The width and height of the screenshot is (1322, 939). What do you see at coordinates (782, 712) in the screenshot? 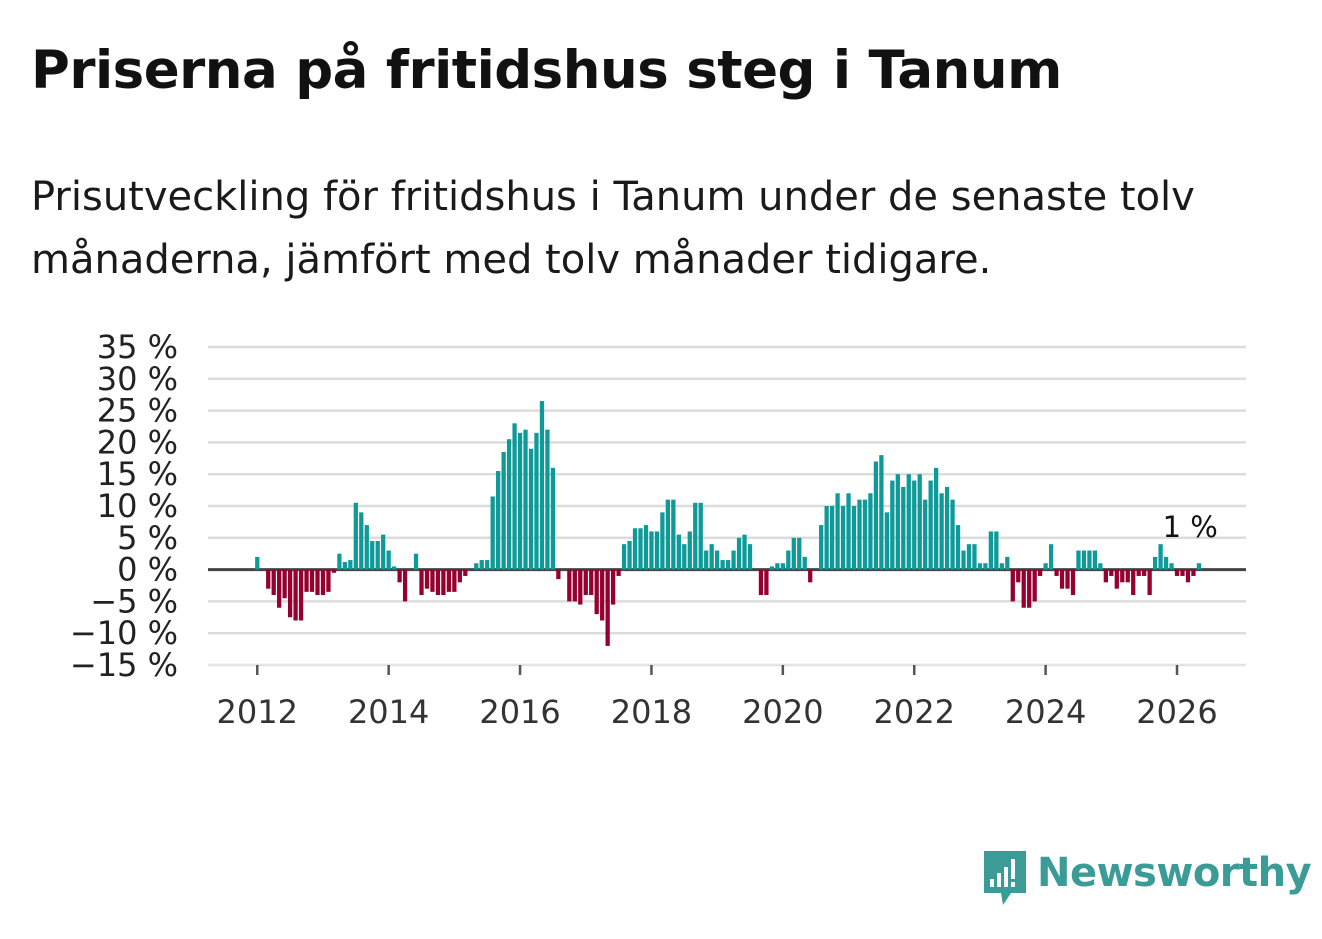
I see `x-tick-label: 2020` at bounding box center [782, 712].